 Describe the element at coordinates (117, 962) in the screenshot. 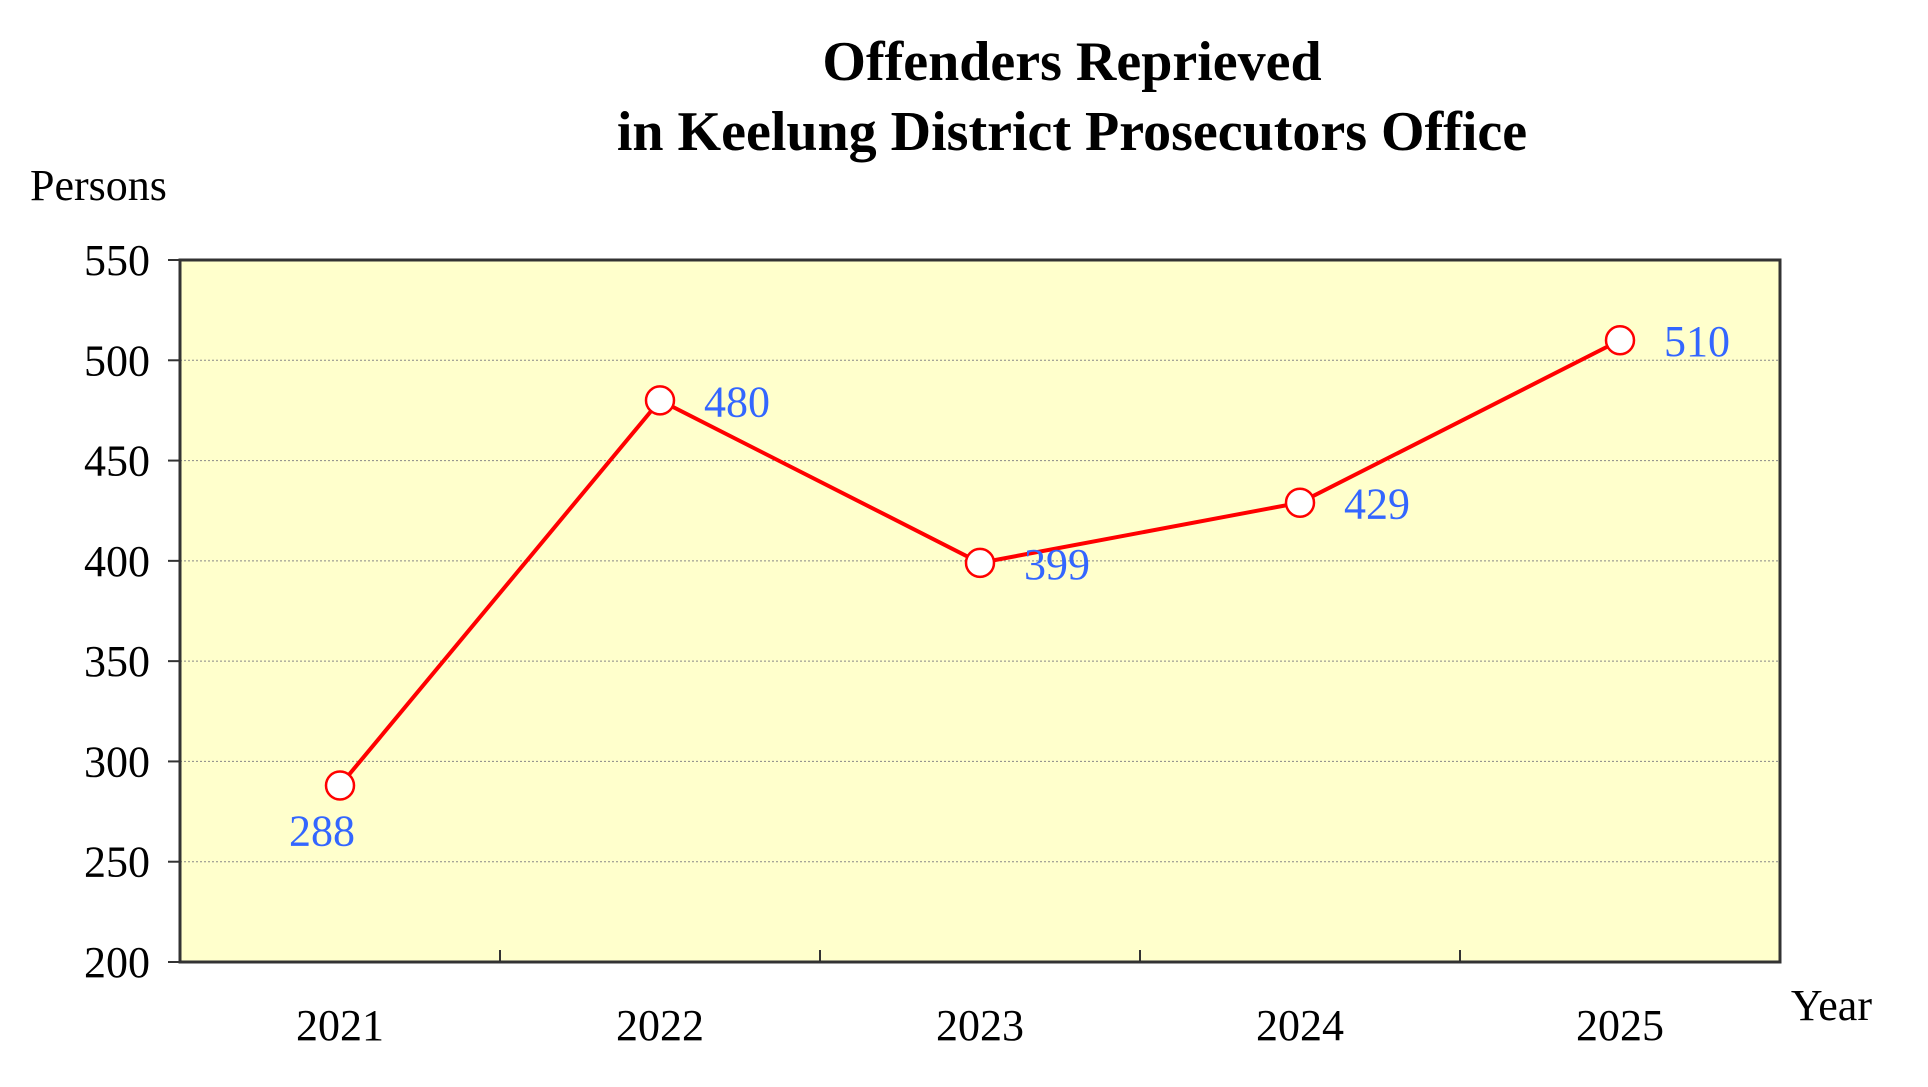

I see `y-tick-label: 200` at that location.